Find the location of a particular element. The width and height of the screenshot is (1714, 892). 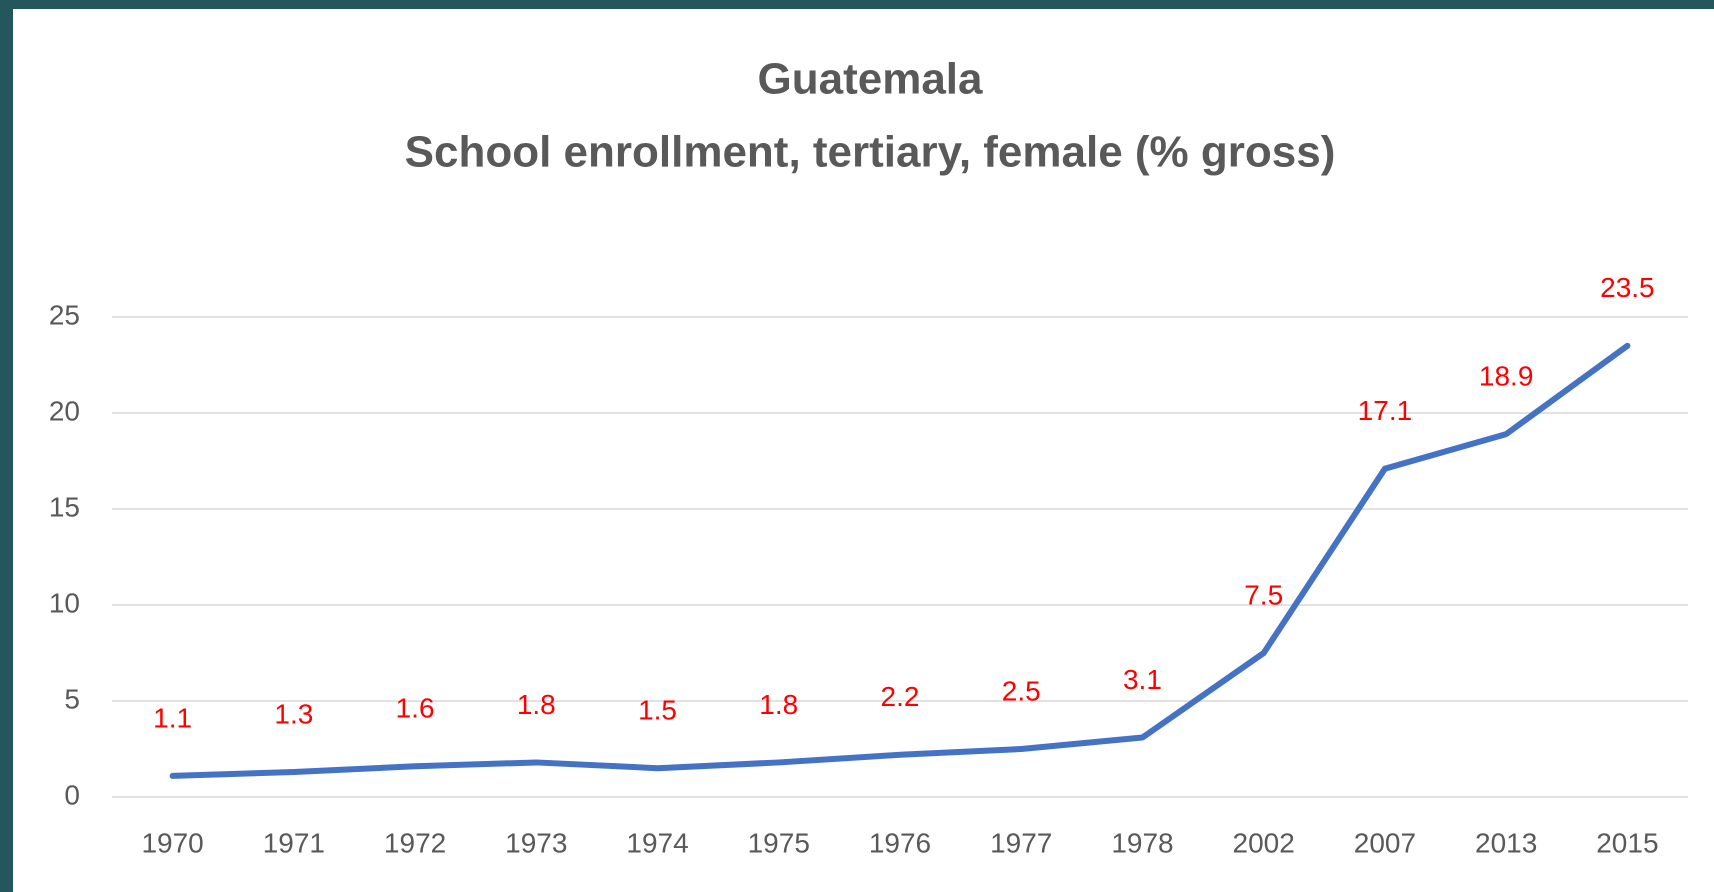

x-tick-label: 1972 is located at coordinates (415, 842).